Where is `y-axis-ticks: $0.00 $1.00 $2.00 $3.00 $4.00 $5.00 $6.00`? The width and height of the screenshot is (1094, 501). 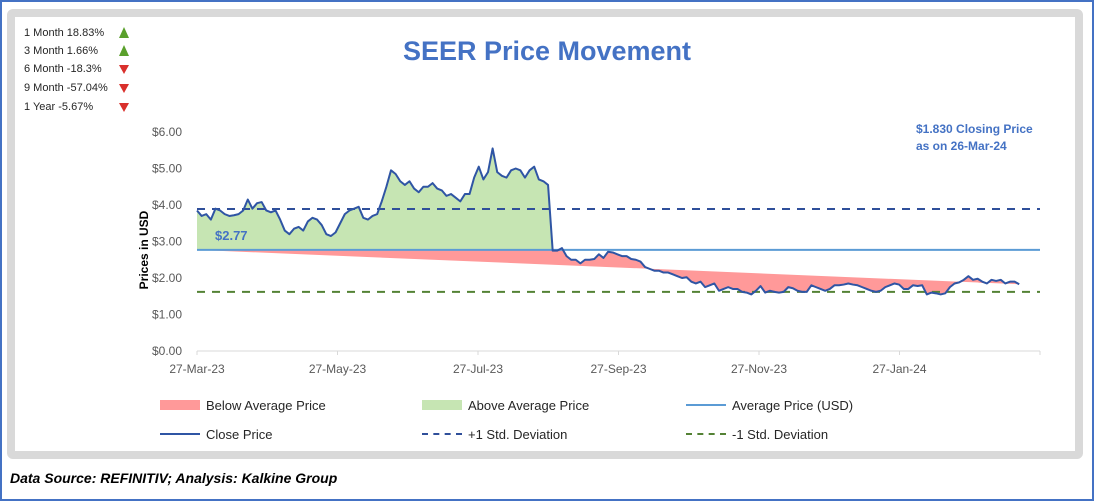
y-axis-ticks: $0.00 $1.00 $2.00 $3.00 $4.00 $5.00 $6.00 is located at coordinates (167, 241).